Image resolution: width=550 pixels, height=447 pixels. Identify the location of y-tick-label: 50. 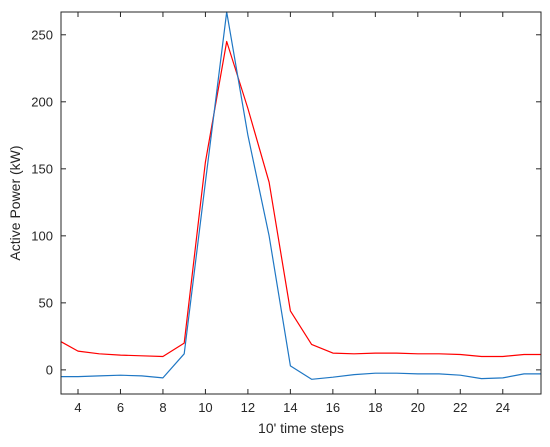
(46, 302).